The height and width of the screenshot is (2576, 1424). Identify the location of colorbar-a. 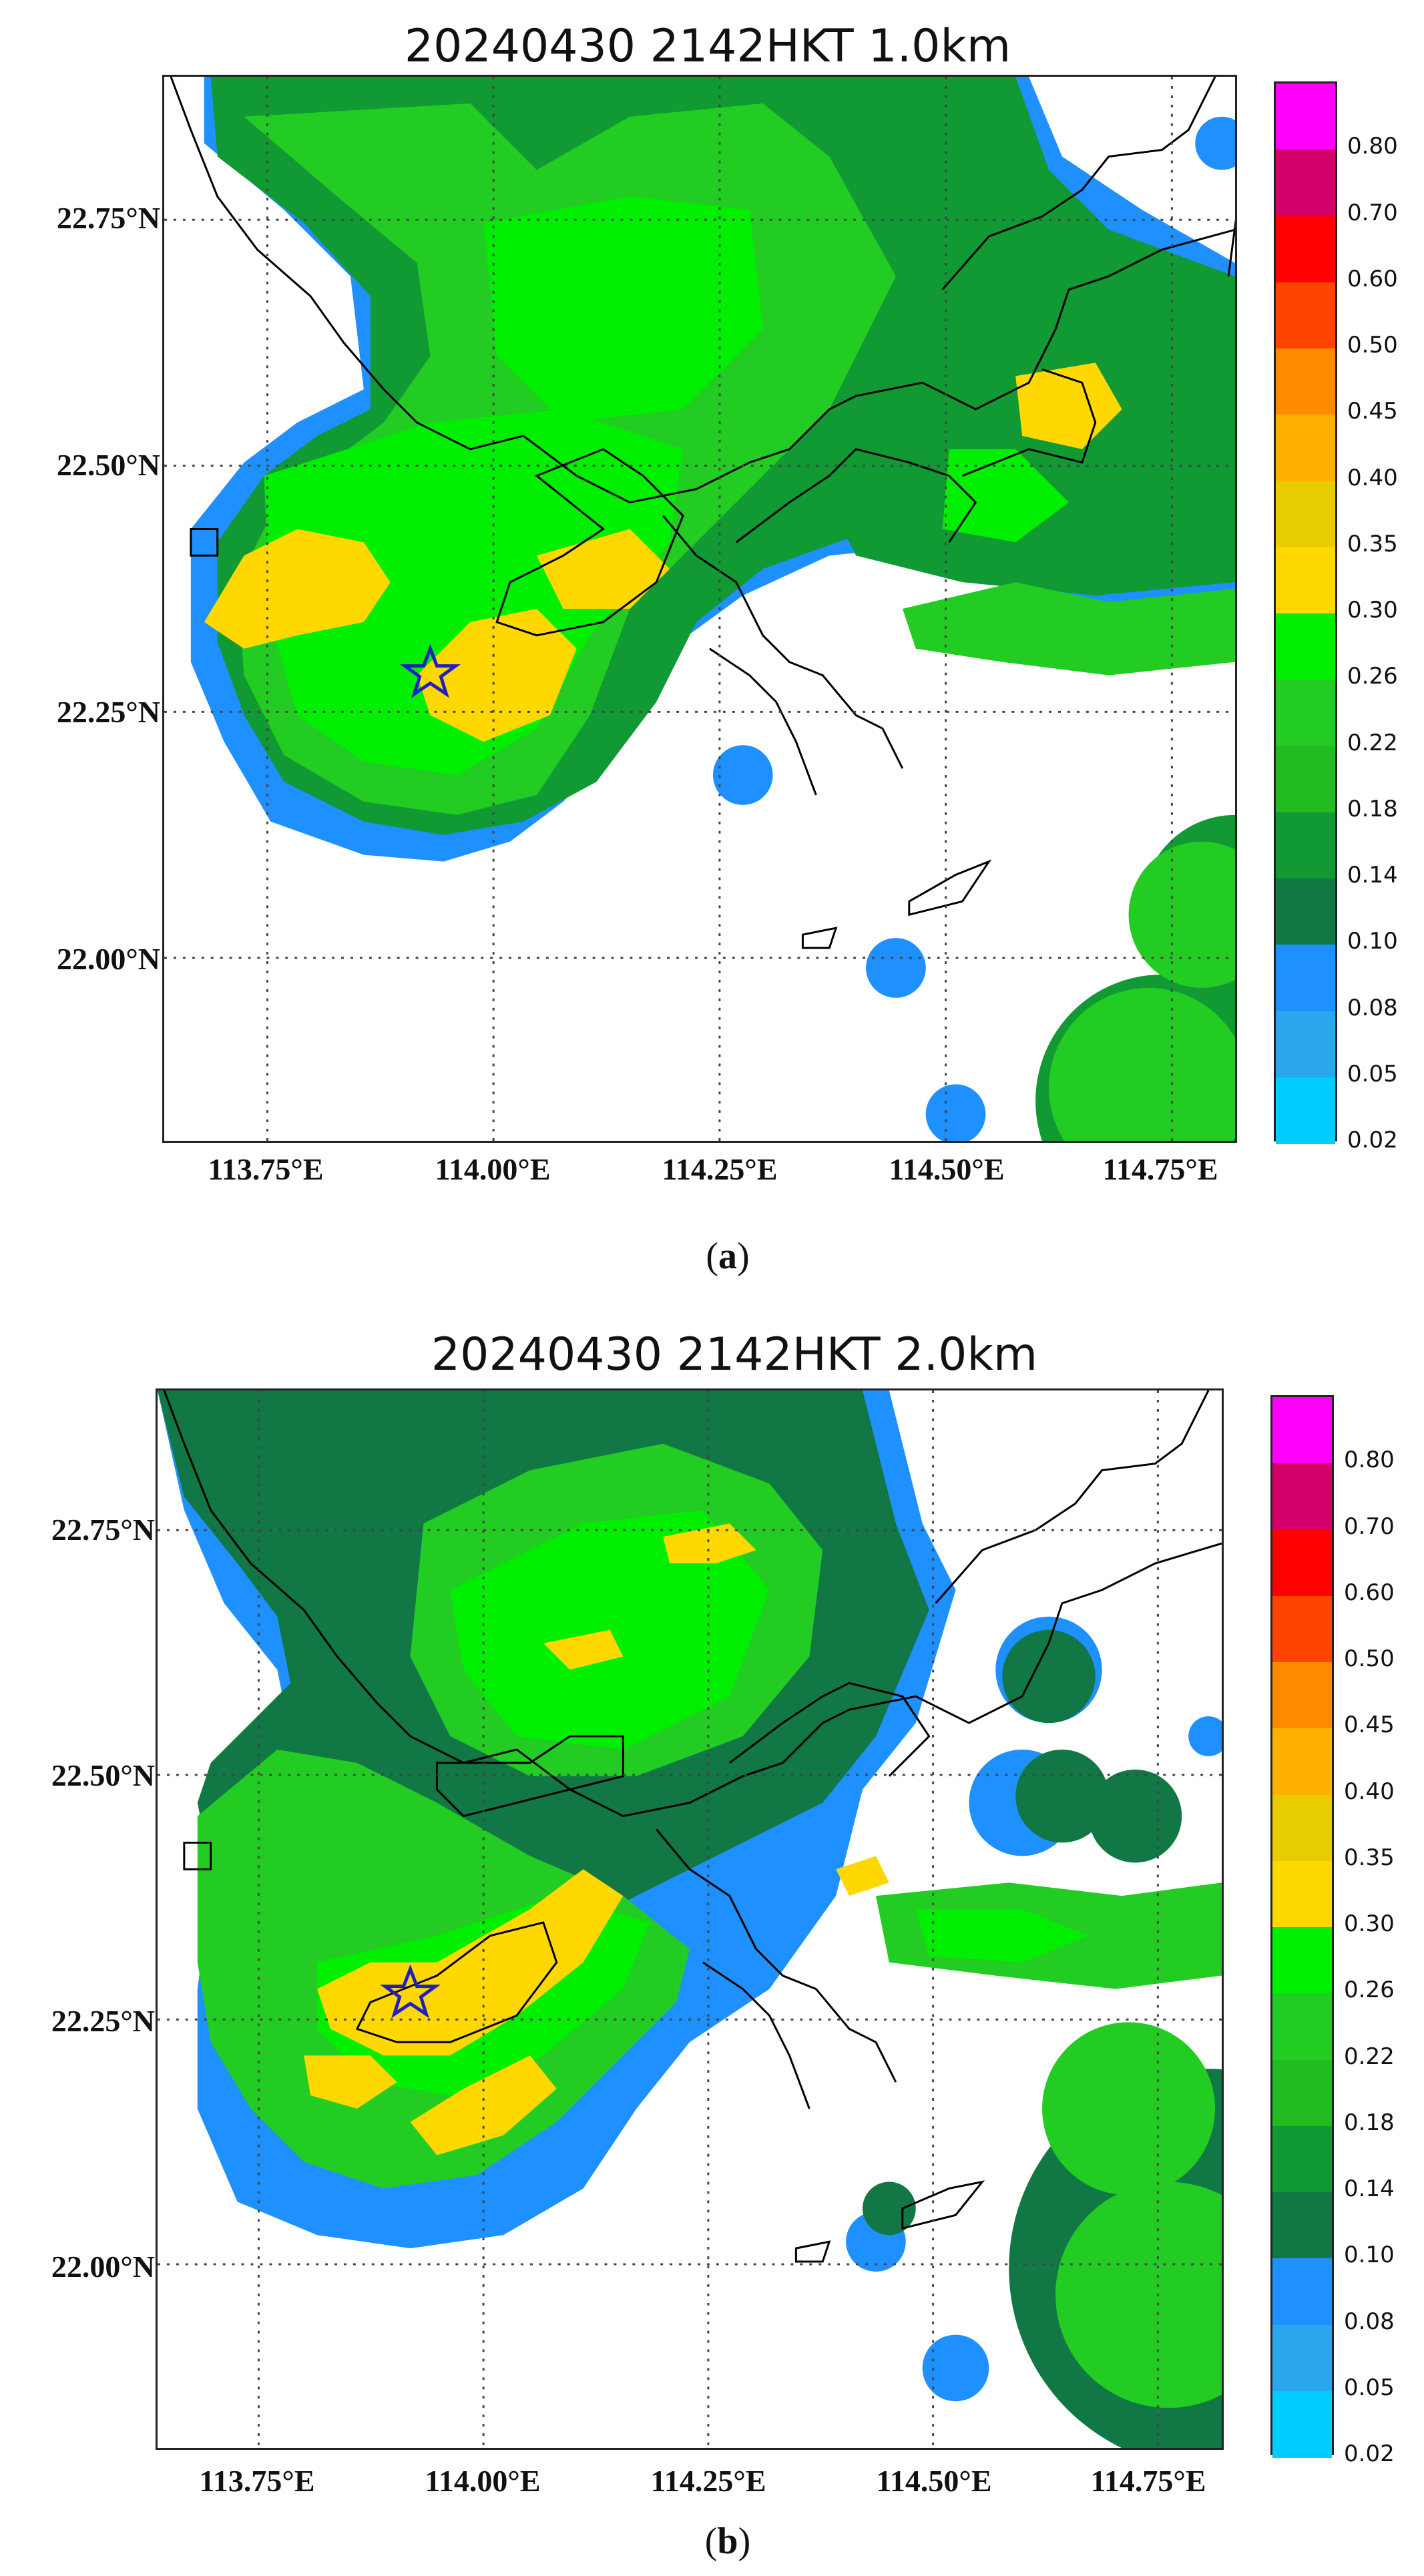
(1305, 612).